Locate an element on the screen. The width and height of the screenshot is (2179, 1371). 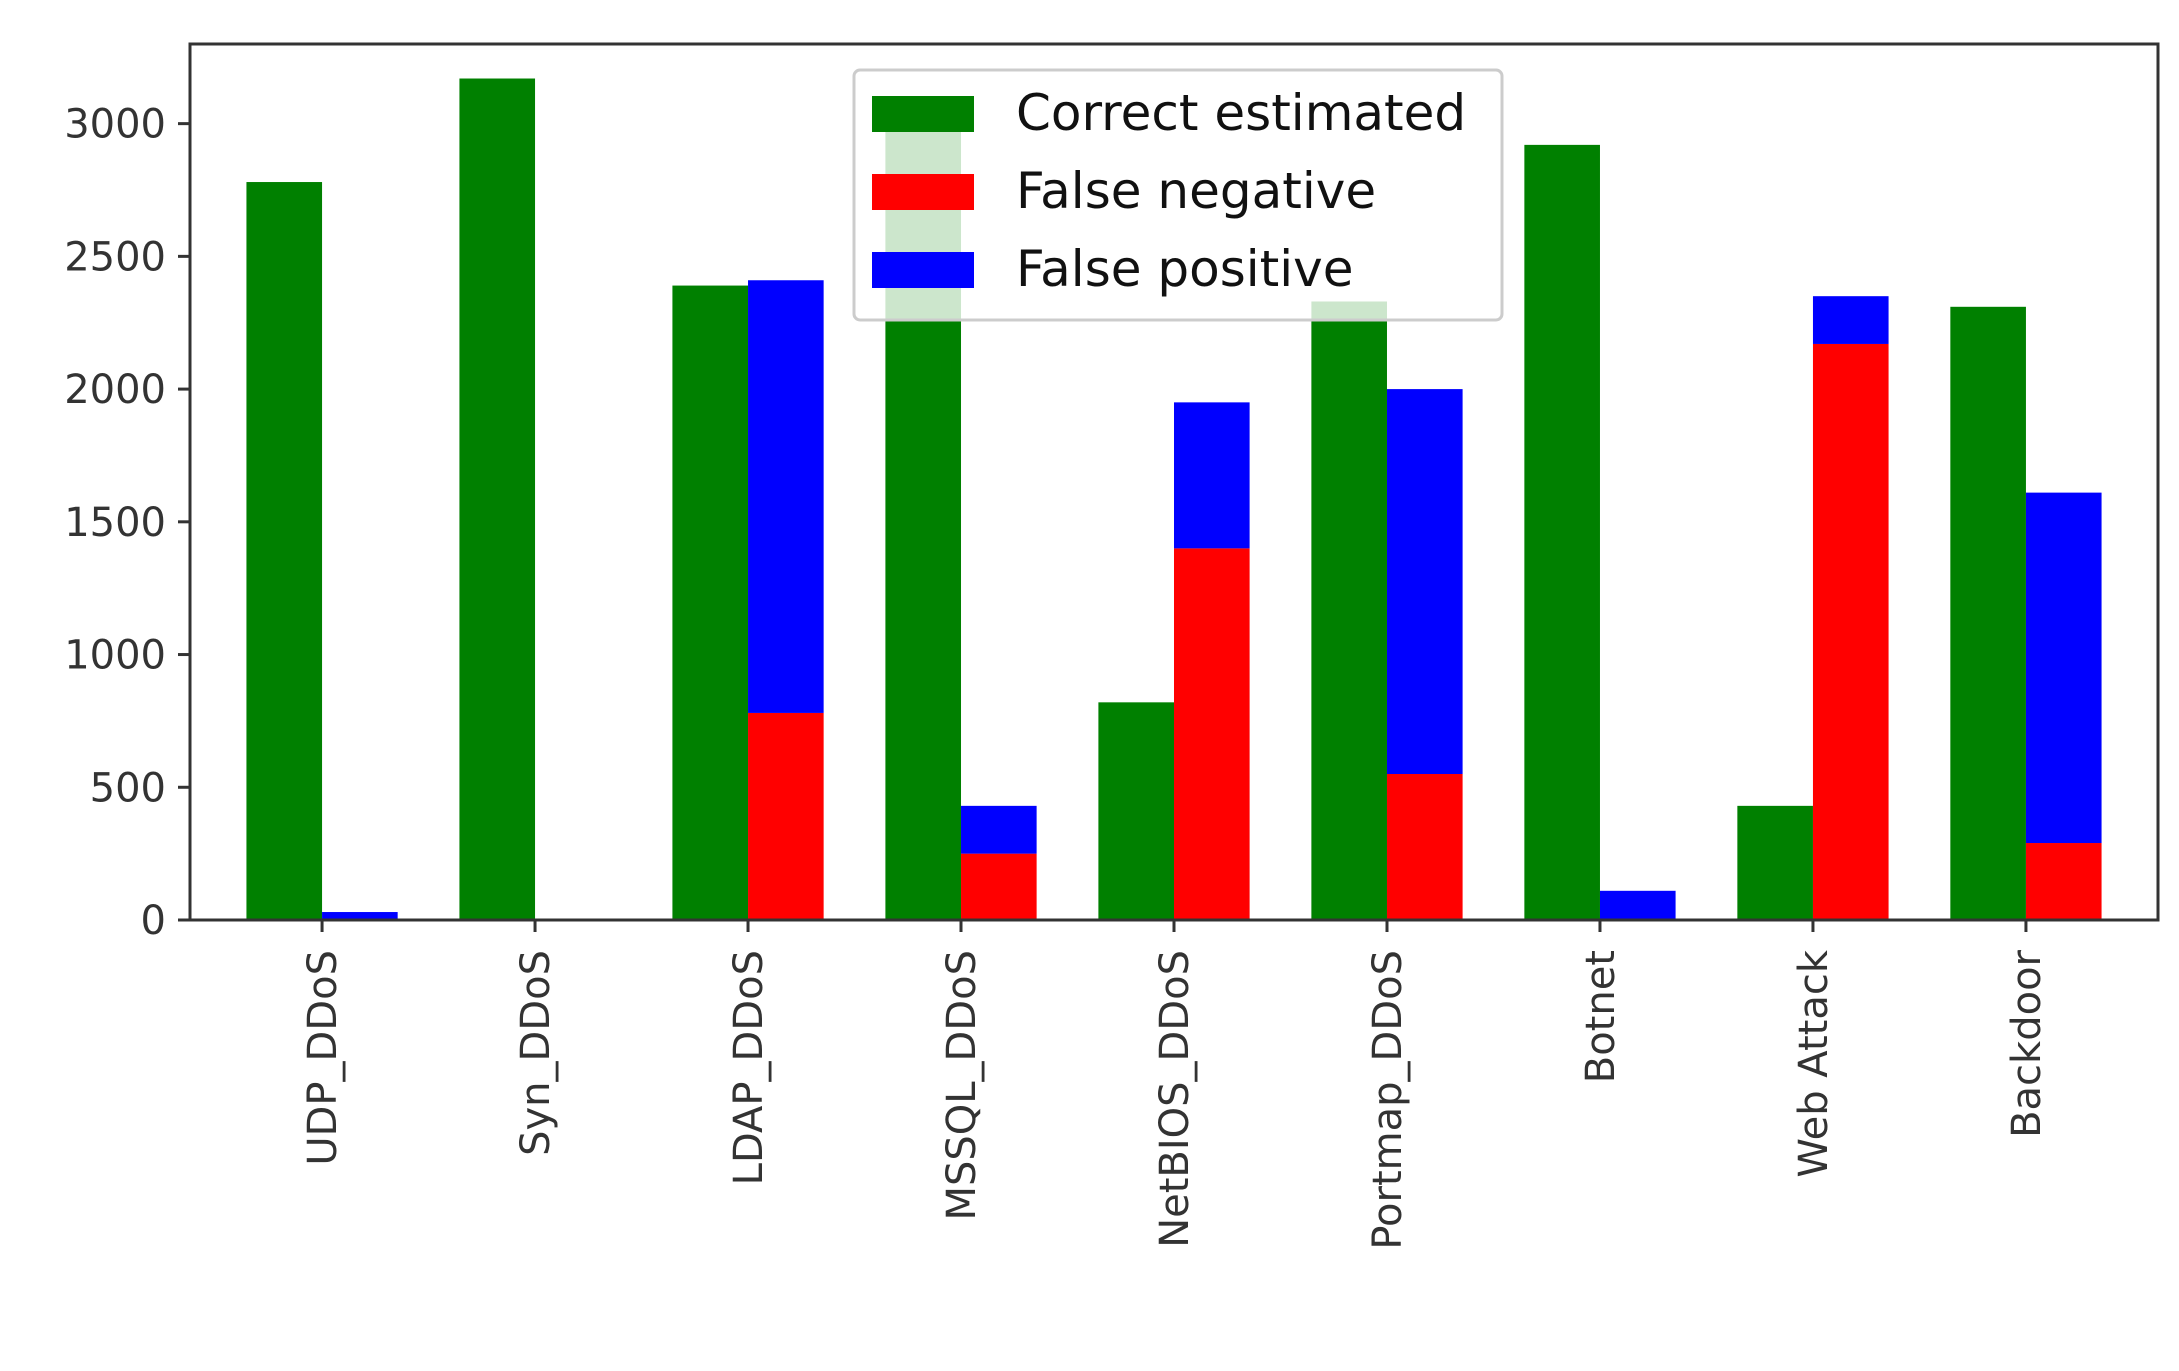
bar-false-positive-portmap-ddos is located at coordinates (1424, 581).